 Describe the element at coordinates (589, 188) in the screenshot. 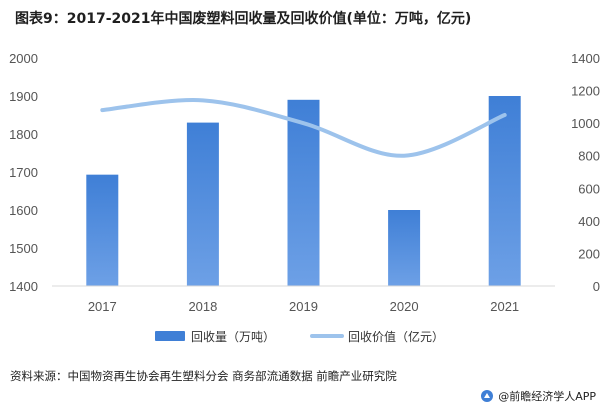

I see `right-tick-label: 600` at that location.